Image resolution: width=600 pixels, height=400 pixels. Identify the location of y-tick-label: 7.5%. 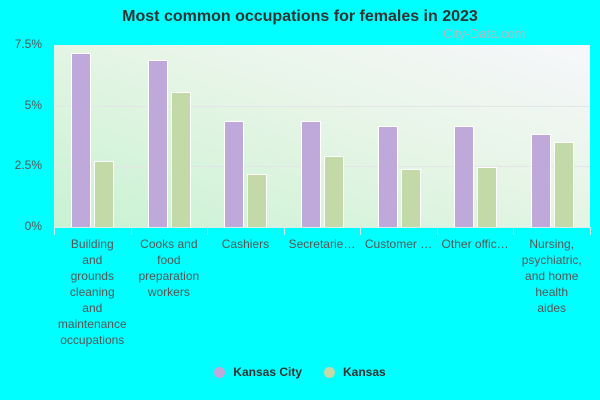
(28, 44).